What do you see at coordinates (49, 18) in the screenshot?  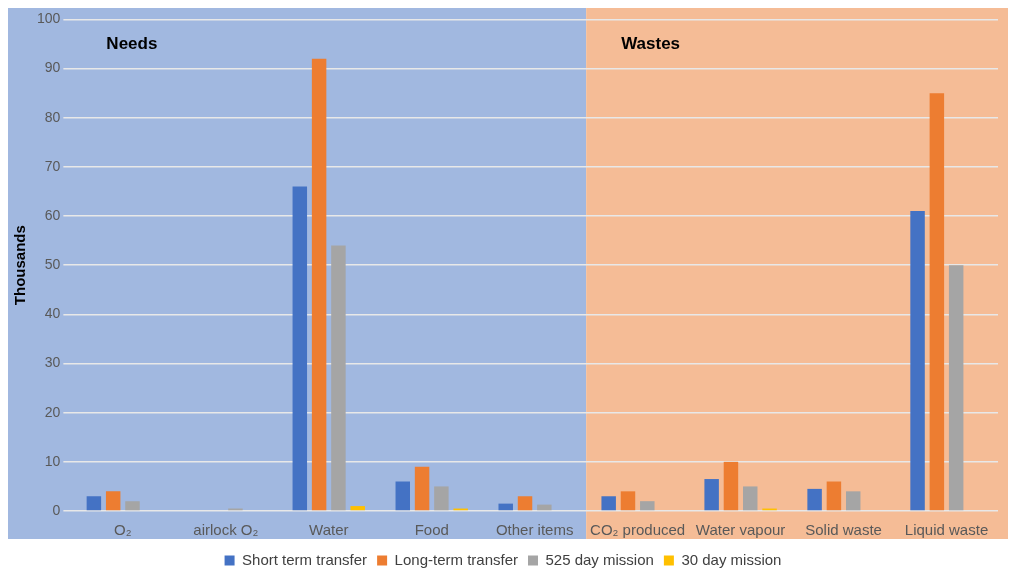 I see `y-tick-label: 100` at bounding box center [49, 18].